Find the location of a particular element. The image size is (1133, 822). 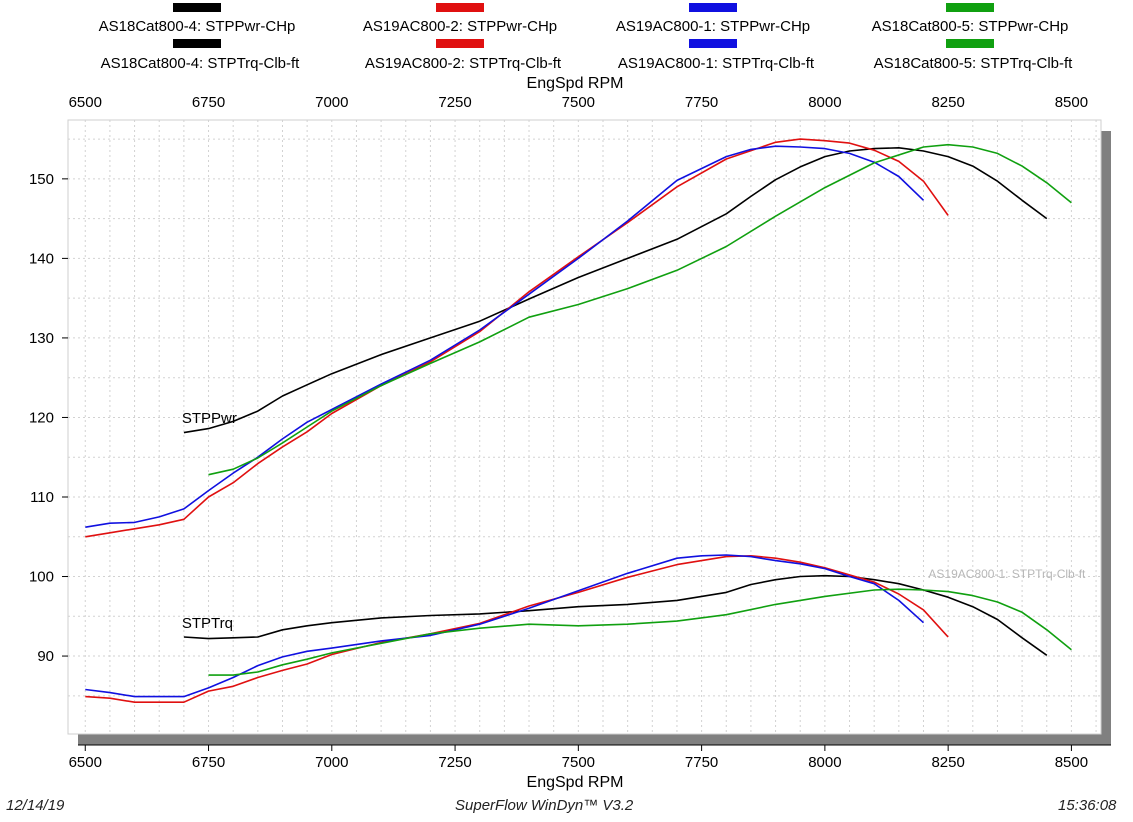

y-tick-label: 110 is located at coordinates (42, 497).